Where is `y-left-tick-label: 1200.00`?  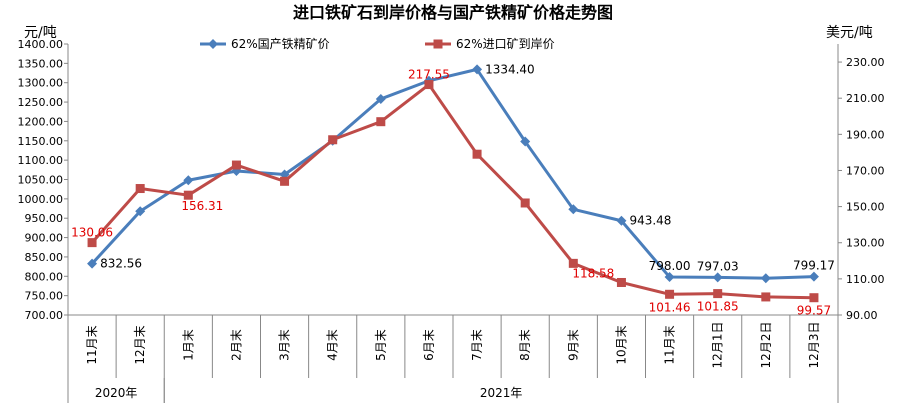 y-left-tick-label: 1200.00 is located at coordinates (41, 121).